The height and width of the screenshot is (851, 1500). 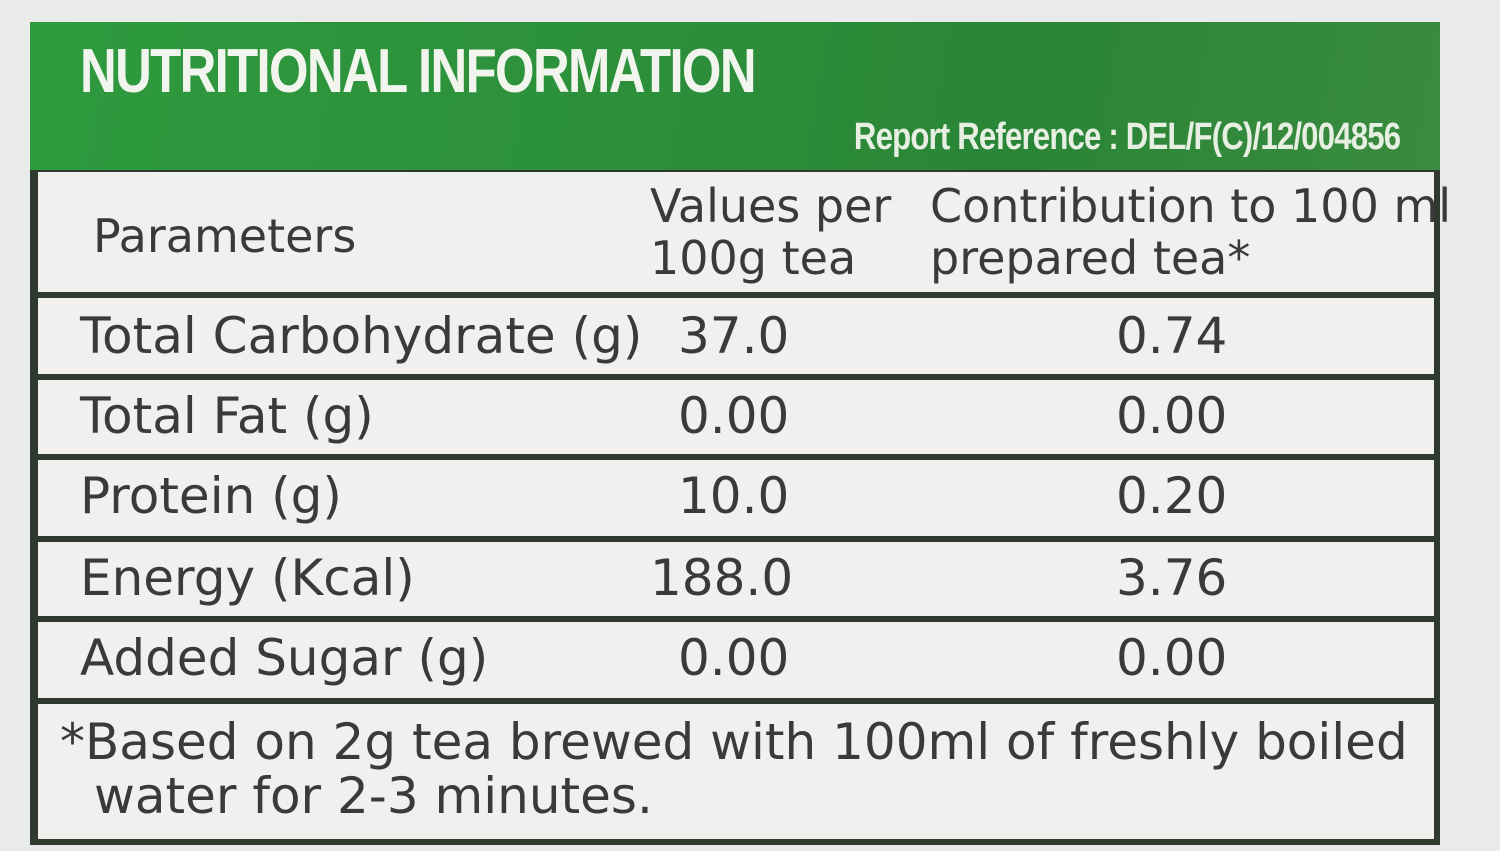 I want to click on row-per100g-value: 37.0, so click(x=734, y=336).